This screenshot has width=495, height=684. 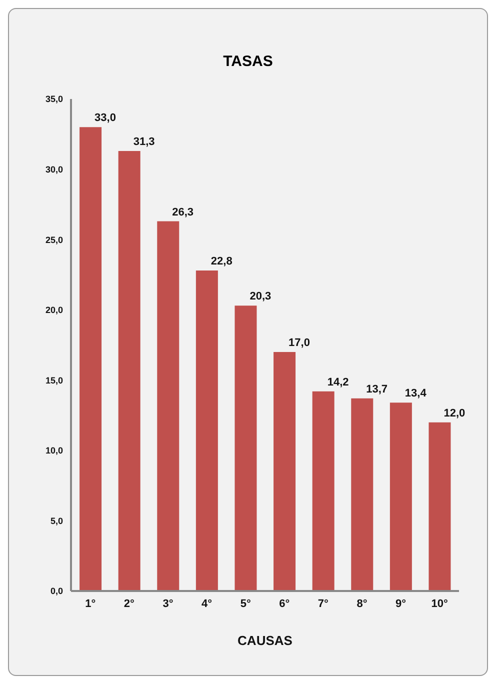 I want to click on x-tick-label: 2°, so click(x=129, y=604).